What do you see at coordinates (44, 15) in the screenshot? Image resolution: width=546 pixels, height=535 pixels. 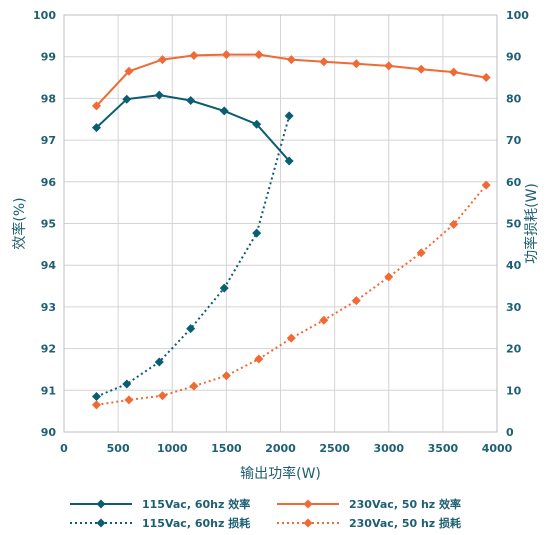 I see `y-left-tick-label: 100` at bounding box center [44, 15].